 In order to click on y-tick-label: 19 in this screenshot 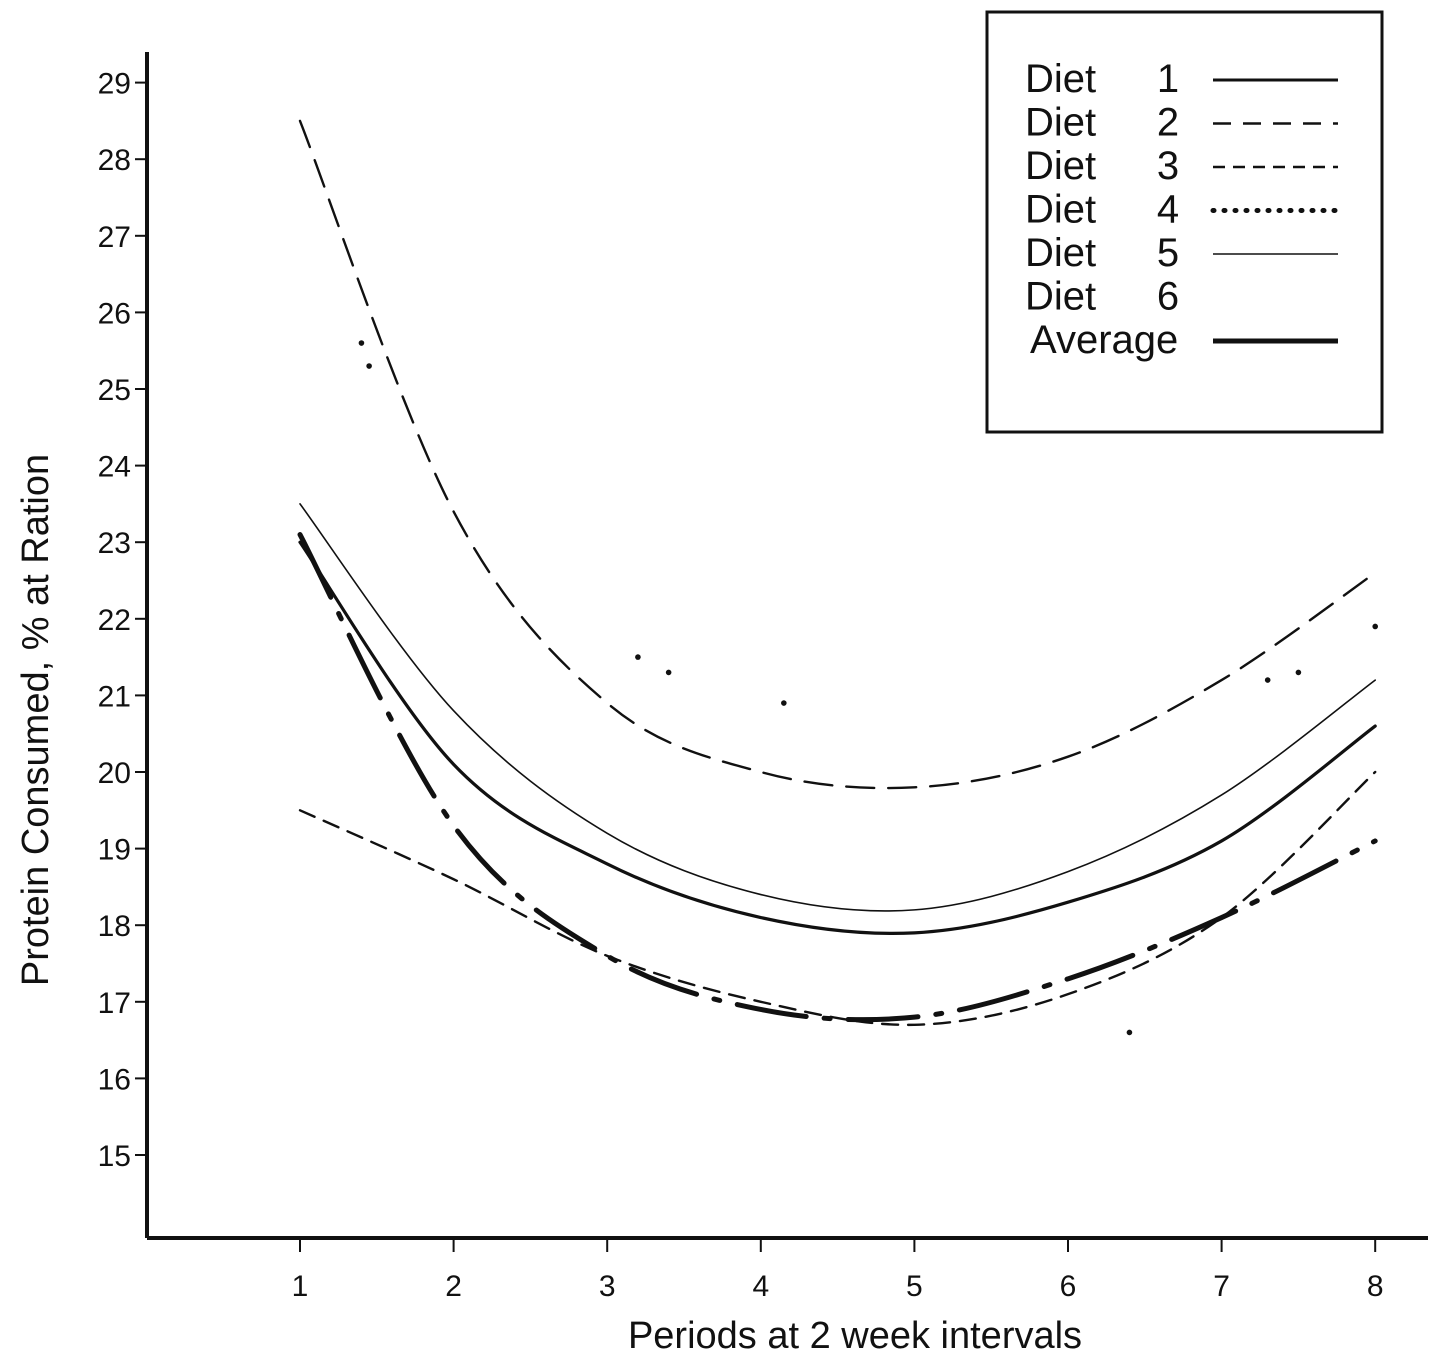, I will do `click(114, 850)`.